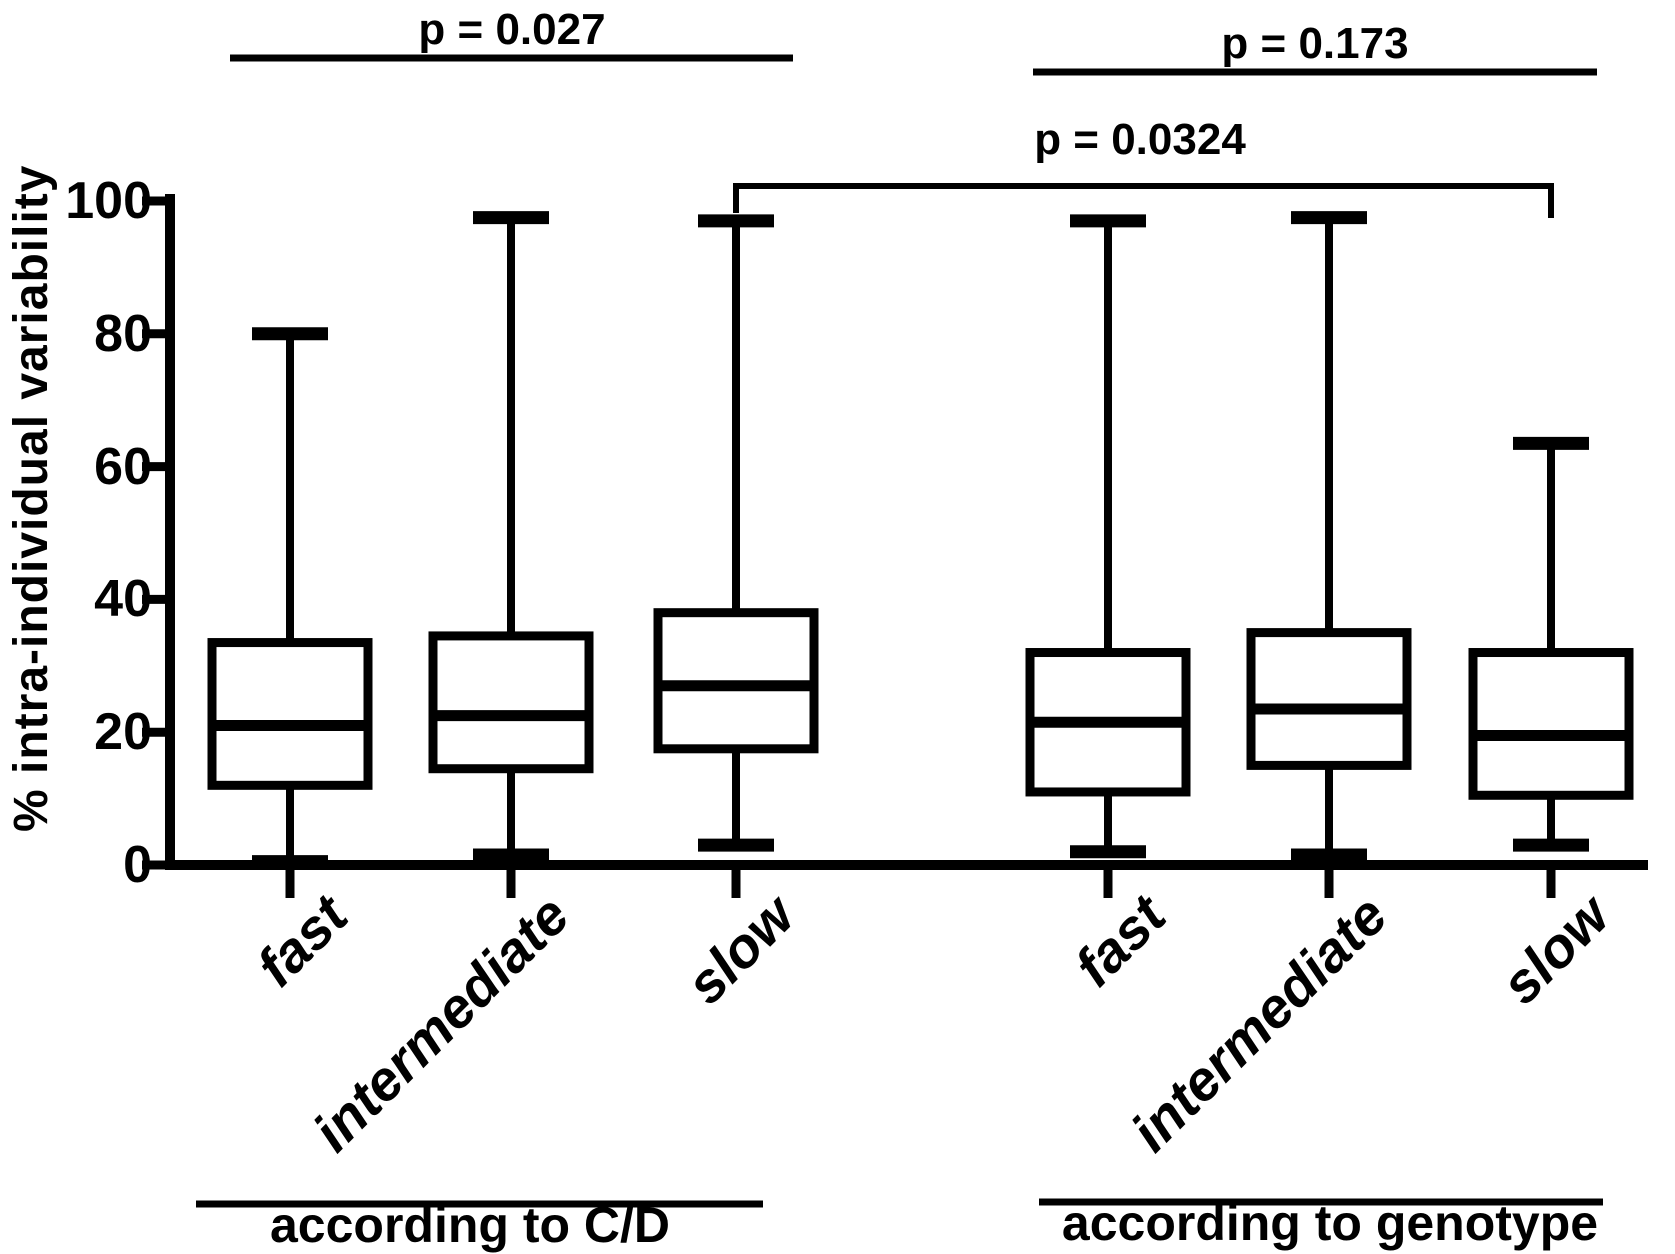 Image resolution: width=1675 pixels, height=1254 pixels. Describe the element at coordinates (123, 466) in the screenshot. I see `y-tick-label-60: 60` at that location.